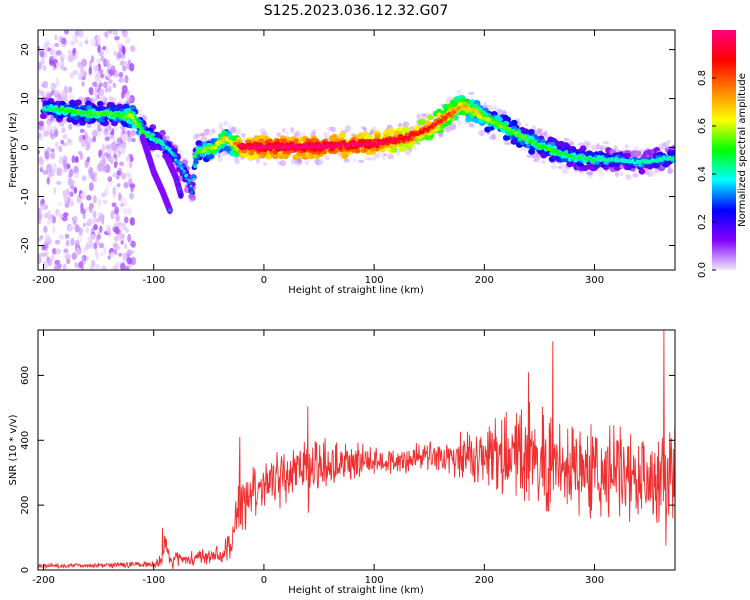 Image resolution: width=750 pixels, height=600 pixels. I want to click on colorbar-tick-label: 0.4, so click(702, 174).